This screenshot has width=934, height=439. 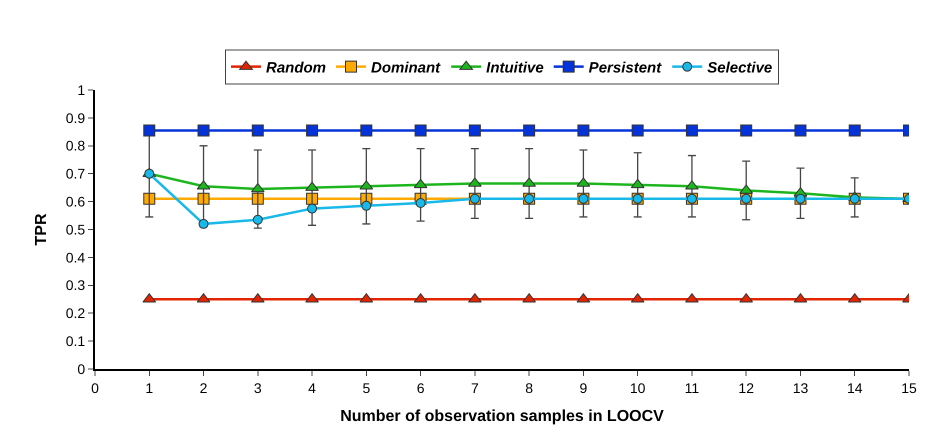 What do you see at coordinates (204, 388) in the screenshot?
I see `x-tick-label: 2` at bounding box center [204, 388].